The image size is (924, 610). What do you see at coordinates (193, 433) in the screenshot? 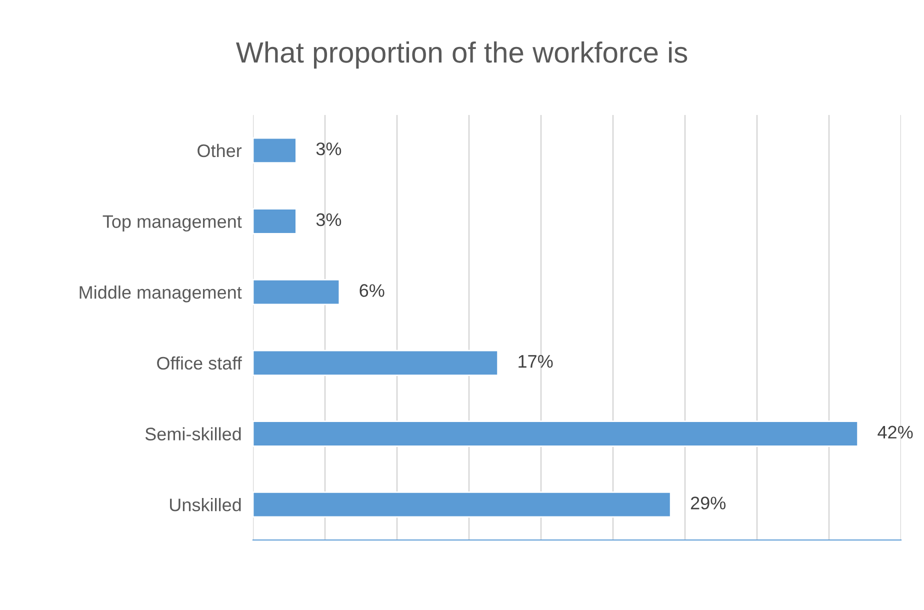
I see `y-tick-label: Semi-skilled` at bounding box center [193, 433].